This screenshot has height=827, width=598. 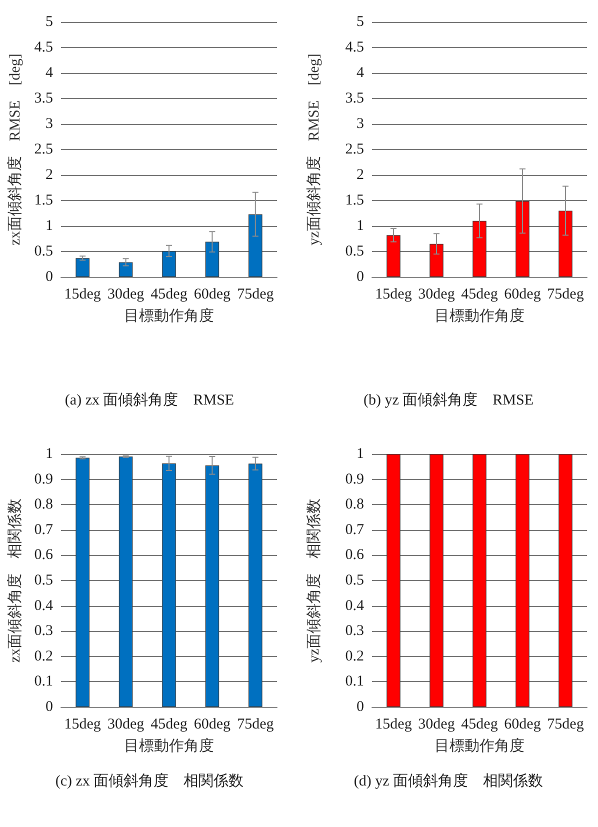 I want to click on y-axis-title: yz面傾斜角度 相関係数, so click(x=314, y=580).